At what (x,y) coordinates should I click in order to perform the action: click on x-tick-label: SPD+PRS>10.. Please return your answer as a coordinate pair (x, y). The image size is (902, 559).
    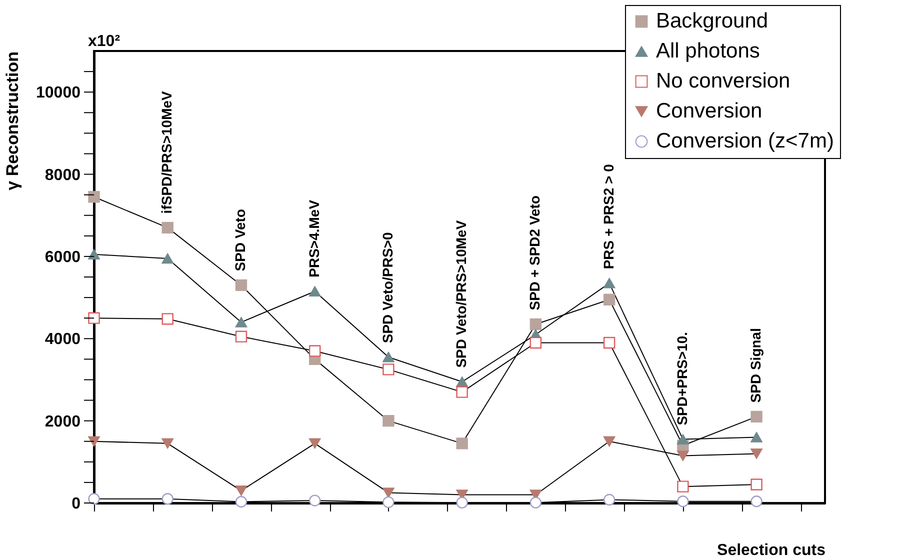
    Looking at the image, I should click on (682, 379).